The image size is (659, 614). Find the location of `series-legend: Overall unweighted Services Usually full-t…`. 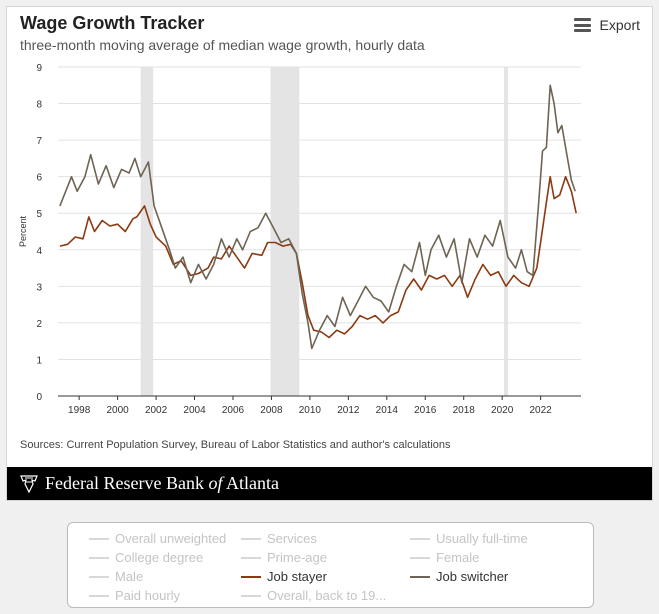

series-legend: Overall unweighted Services Usually full-t… is located at coordinates (330, 565).